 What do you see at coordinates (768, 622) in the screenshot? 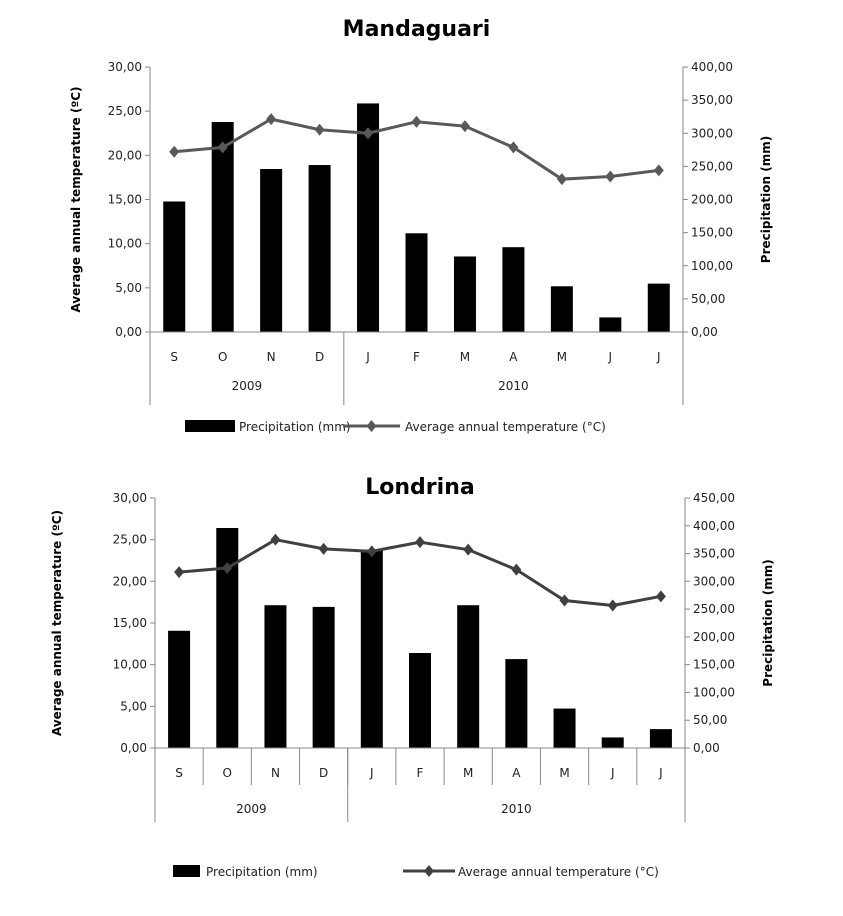
I see `right-axis-label: Precipitation (mm)` at bounding box center [768, 622].